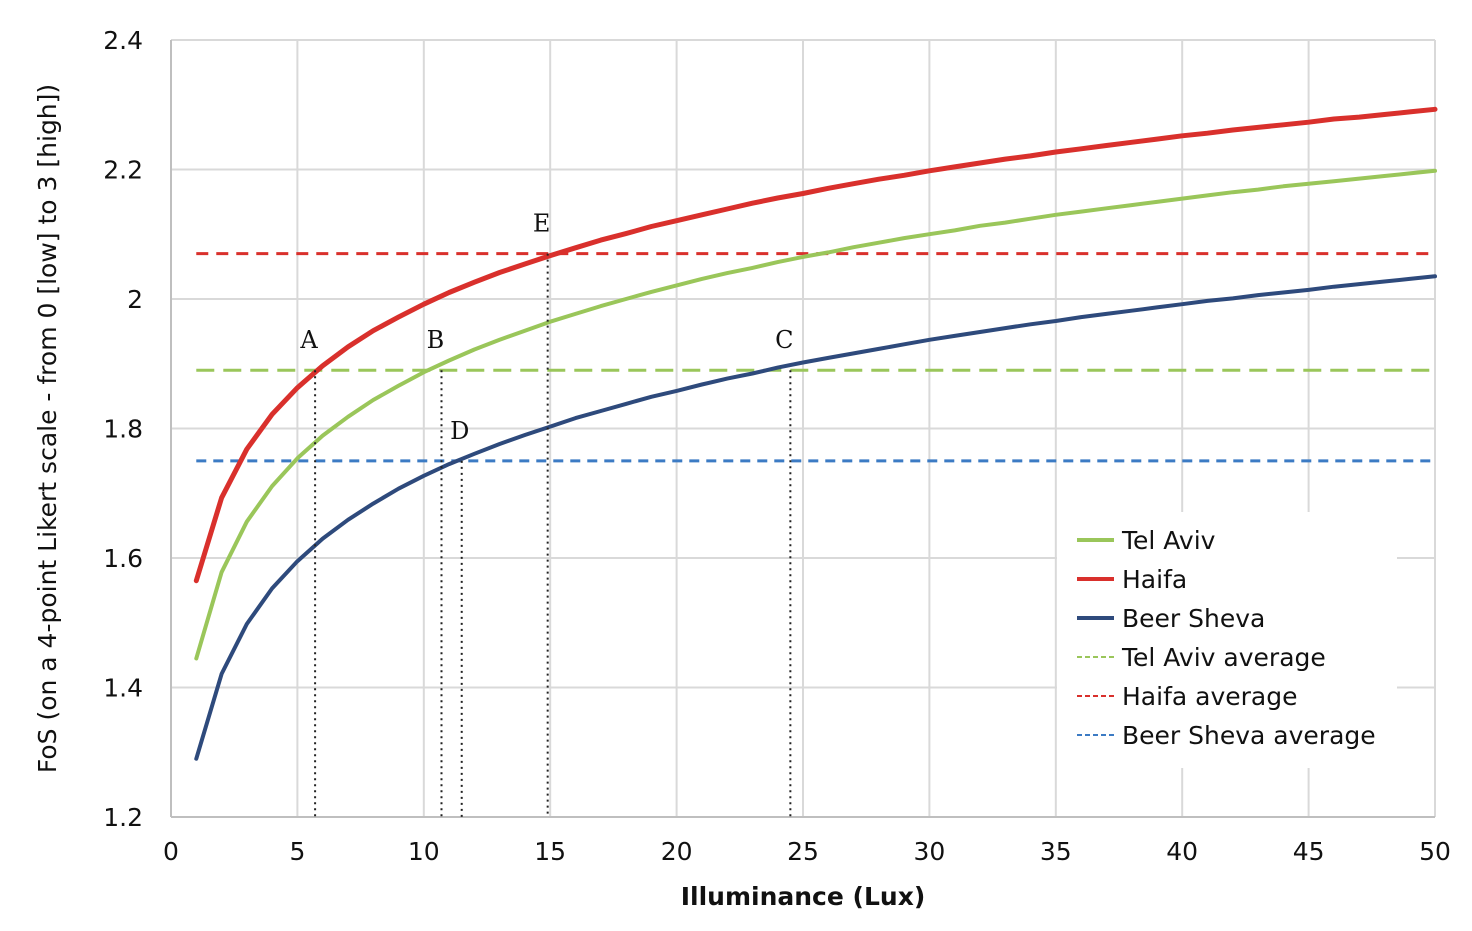 The height and width of the screenshot is (931, 1472). What do you see at coordinates (1249, 735) in the screenshot?
I see `legend-label: Beer Sheva average` at bounding box center [1249, 735].